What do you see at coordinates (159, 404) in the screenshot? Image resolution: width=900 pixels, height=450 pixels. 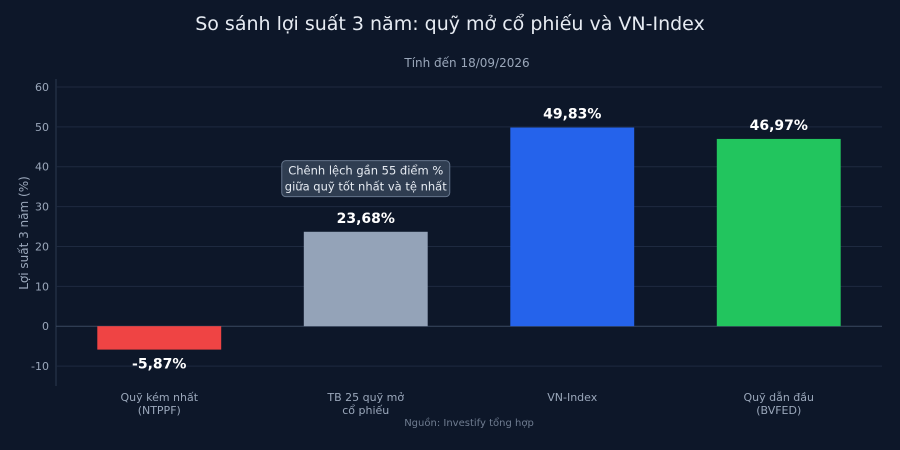 I see `x-tick-label: Quỹ kém nhất (NTPPF)` at bounding box center [159, 404].